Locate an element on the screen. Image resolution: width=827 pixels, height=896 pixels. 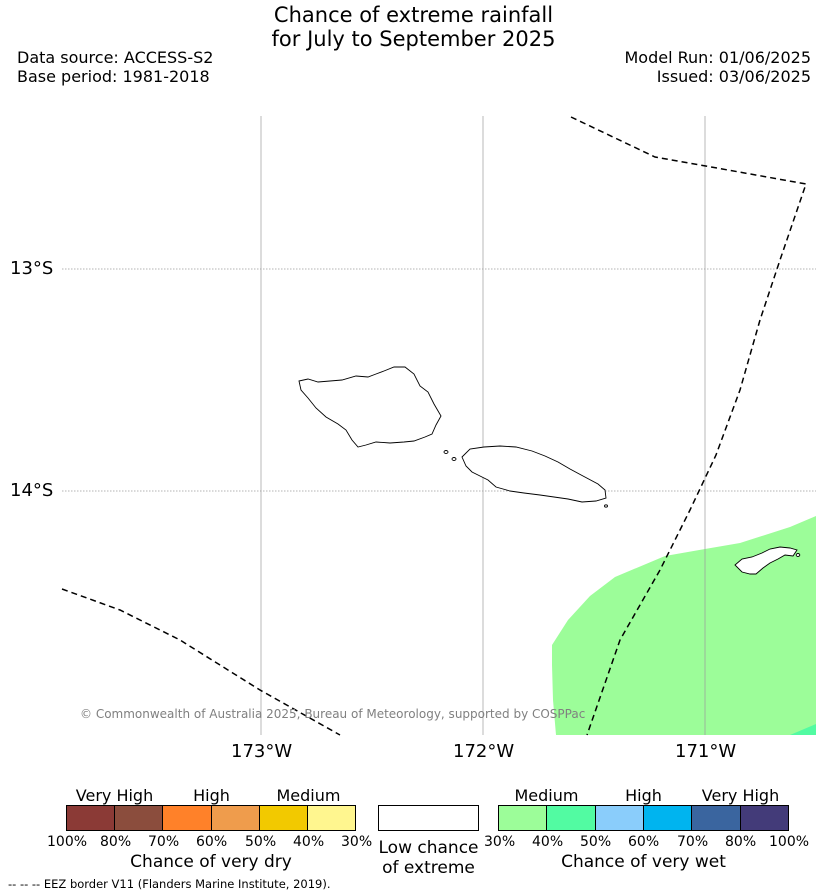
lon-label-171w: 171°W is located at coordinates (706, 751).